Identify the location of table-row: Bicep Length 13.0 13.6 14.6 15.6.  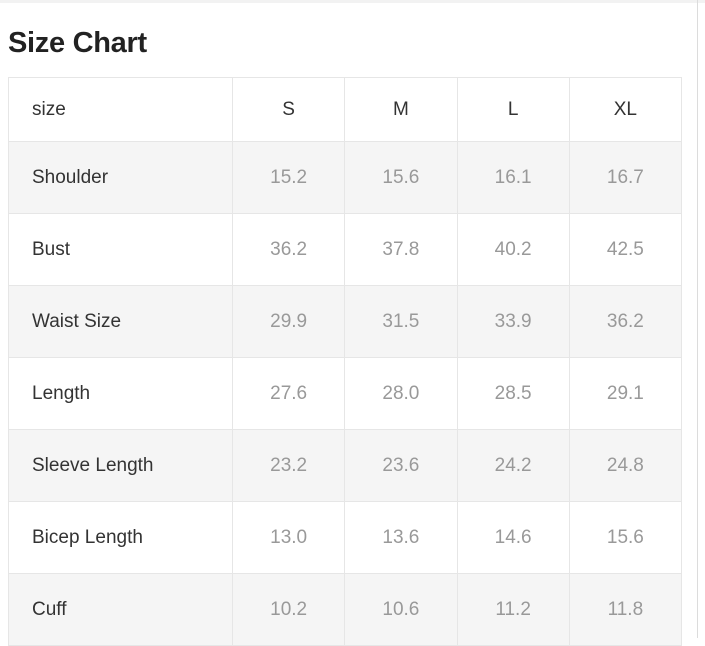
(345, 537).